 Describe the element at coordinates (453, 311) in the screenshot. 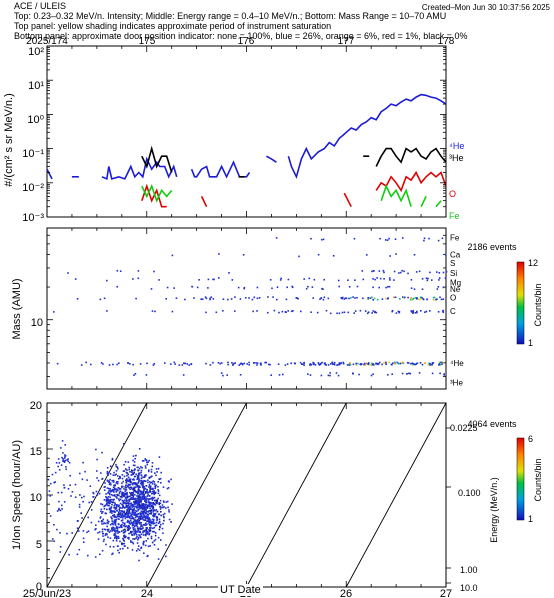

I see `species-label-7: C` at that location.